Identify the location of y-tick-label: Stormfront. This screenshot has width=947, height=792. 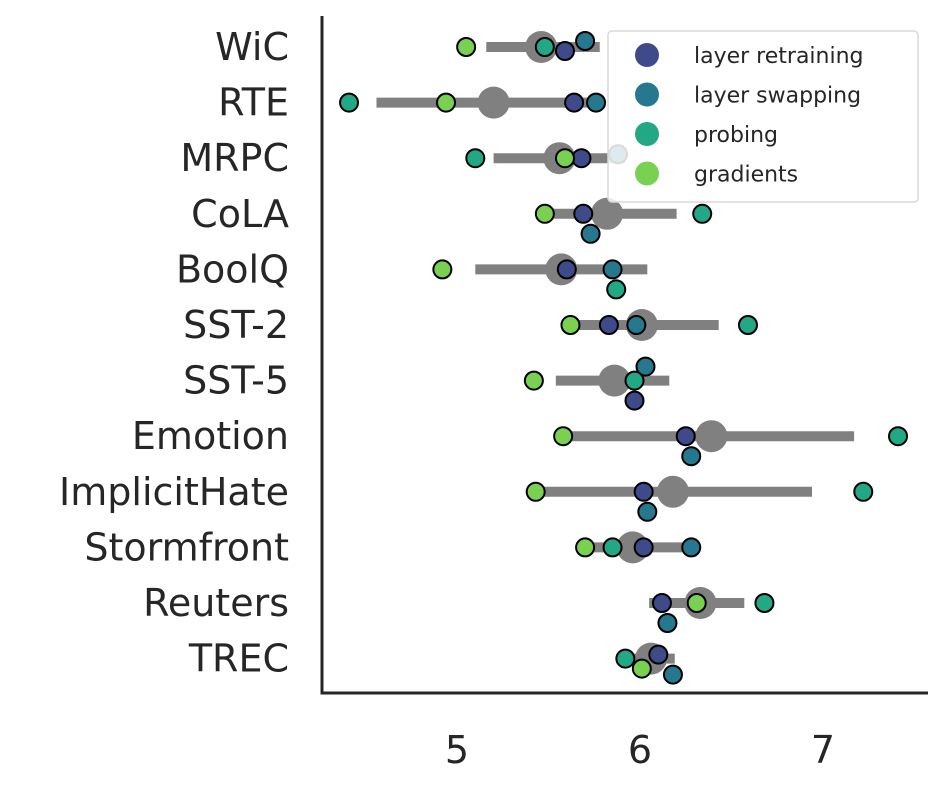
(186, 547).